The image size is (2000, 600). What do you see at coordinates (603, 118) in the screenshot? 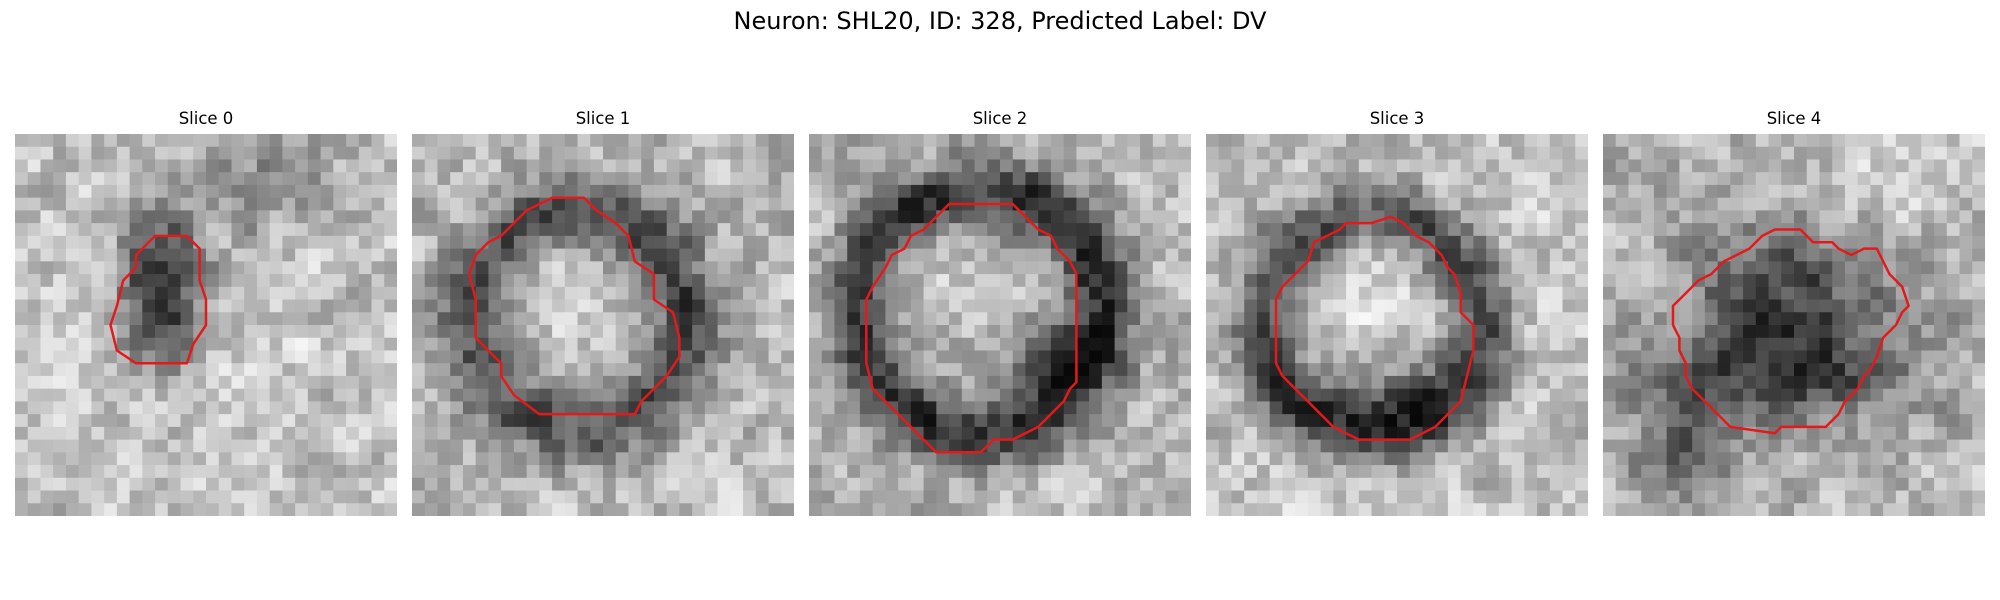
I see `panel-title-slice-1: Slice 1` at bounding box center [603, 118].